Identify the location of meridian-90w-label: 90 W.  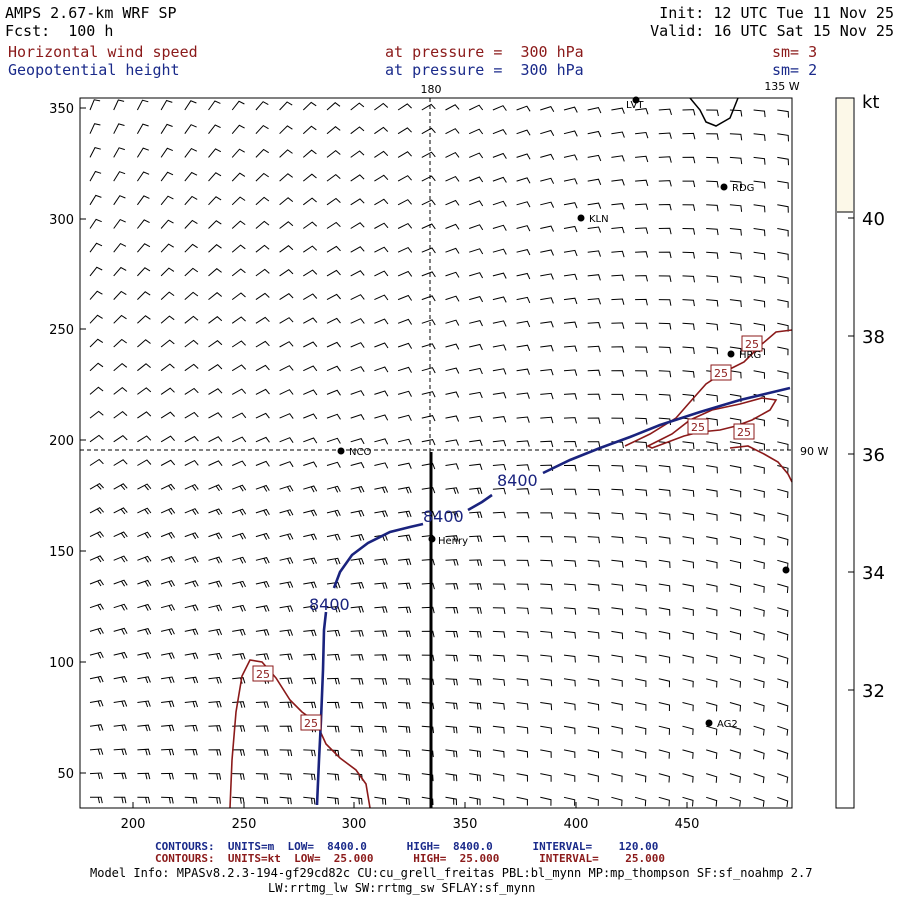
(814, 451).